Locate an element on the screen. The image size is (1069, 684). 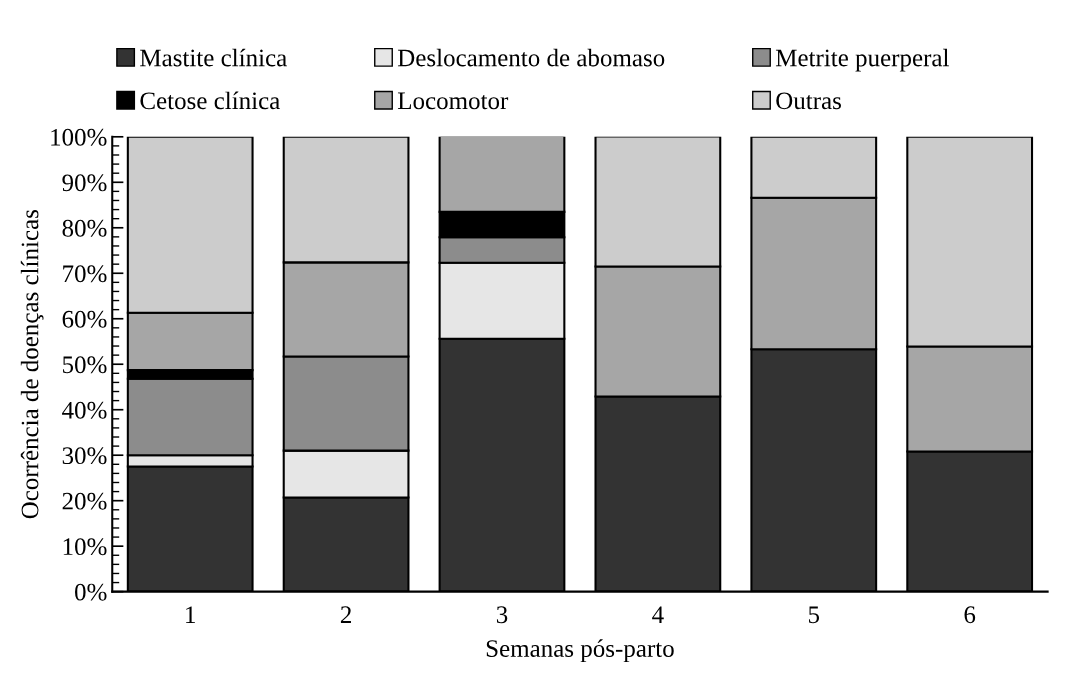
y-tick-label: 100% is located at coordinates (79, 137).